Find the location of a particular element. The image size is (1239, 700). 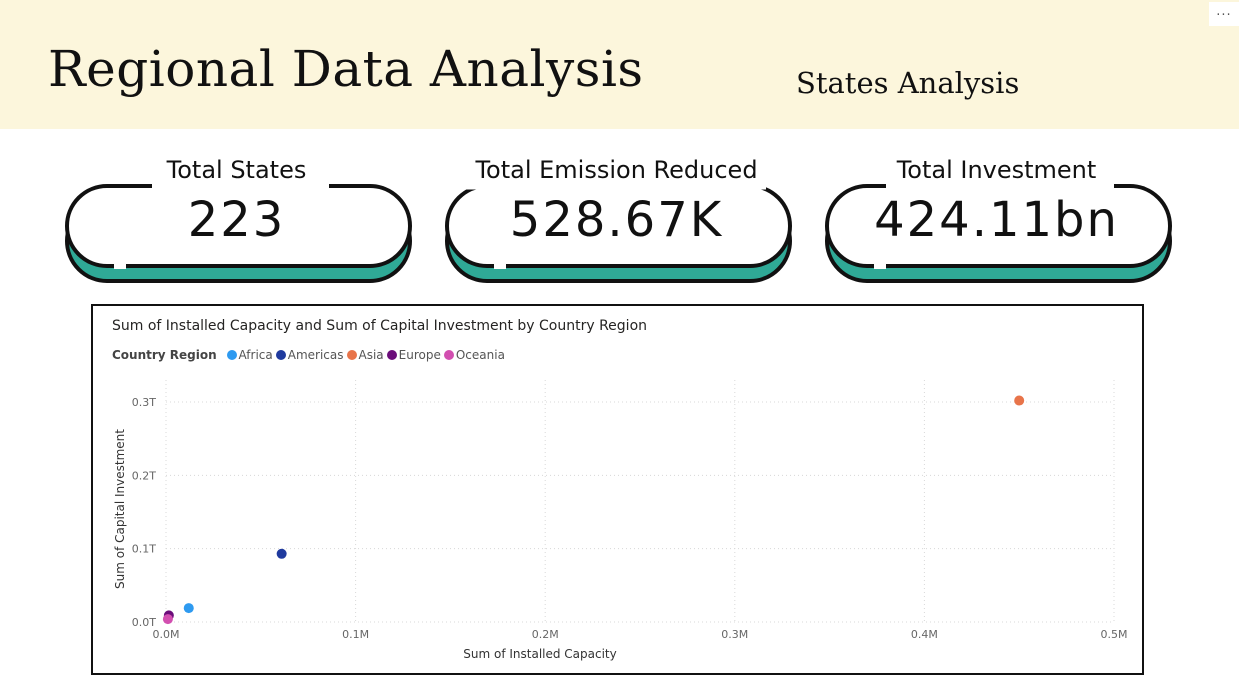

kpi-label: Total States is located at coordinates (236, 170).